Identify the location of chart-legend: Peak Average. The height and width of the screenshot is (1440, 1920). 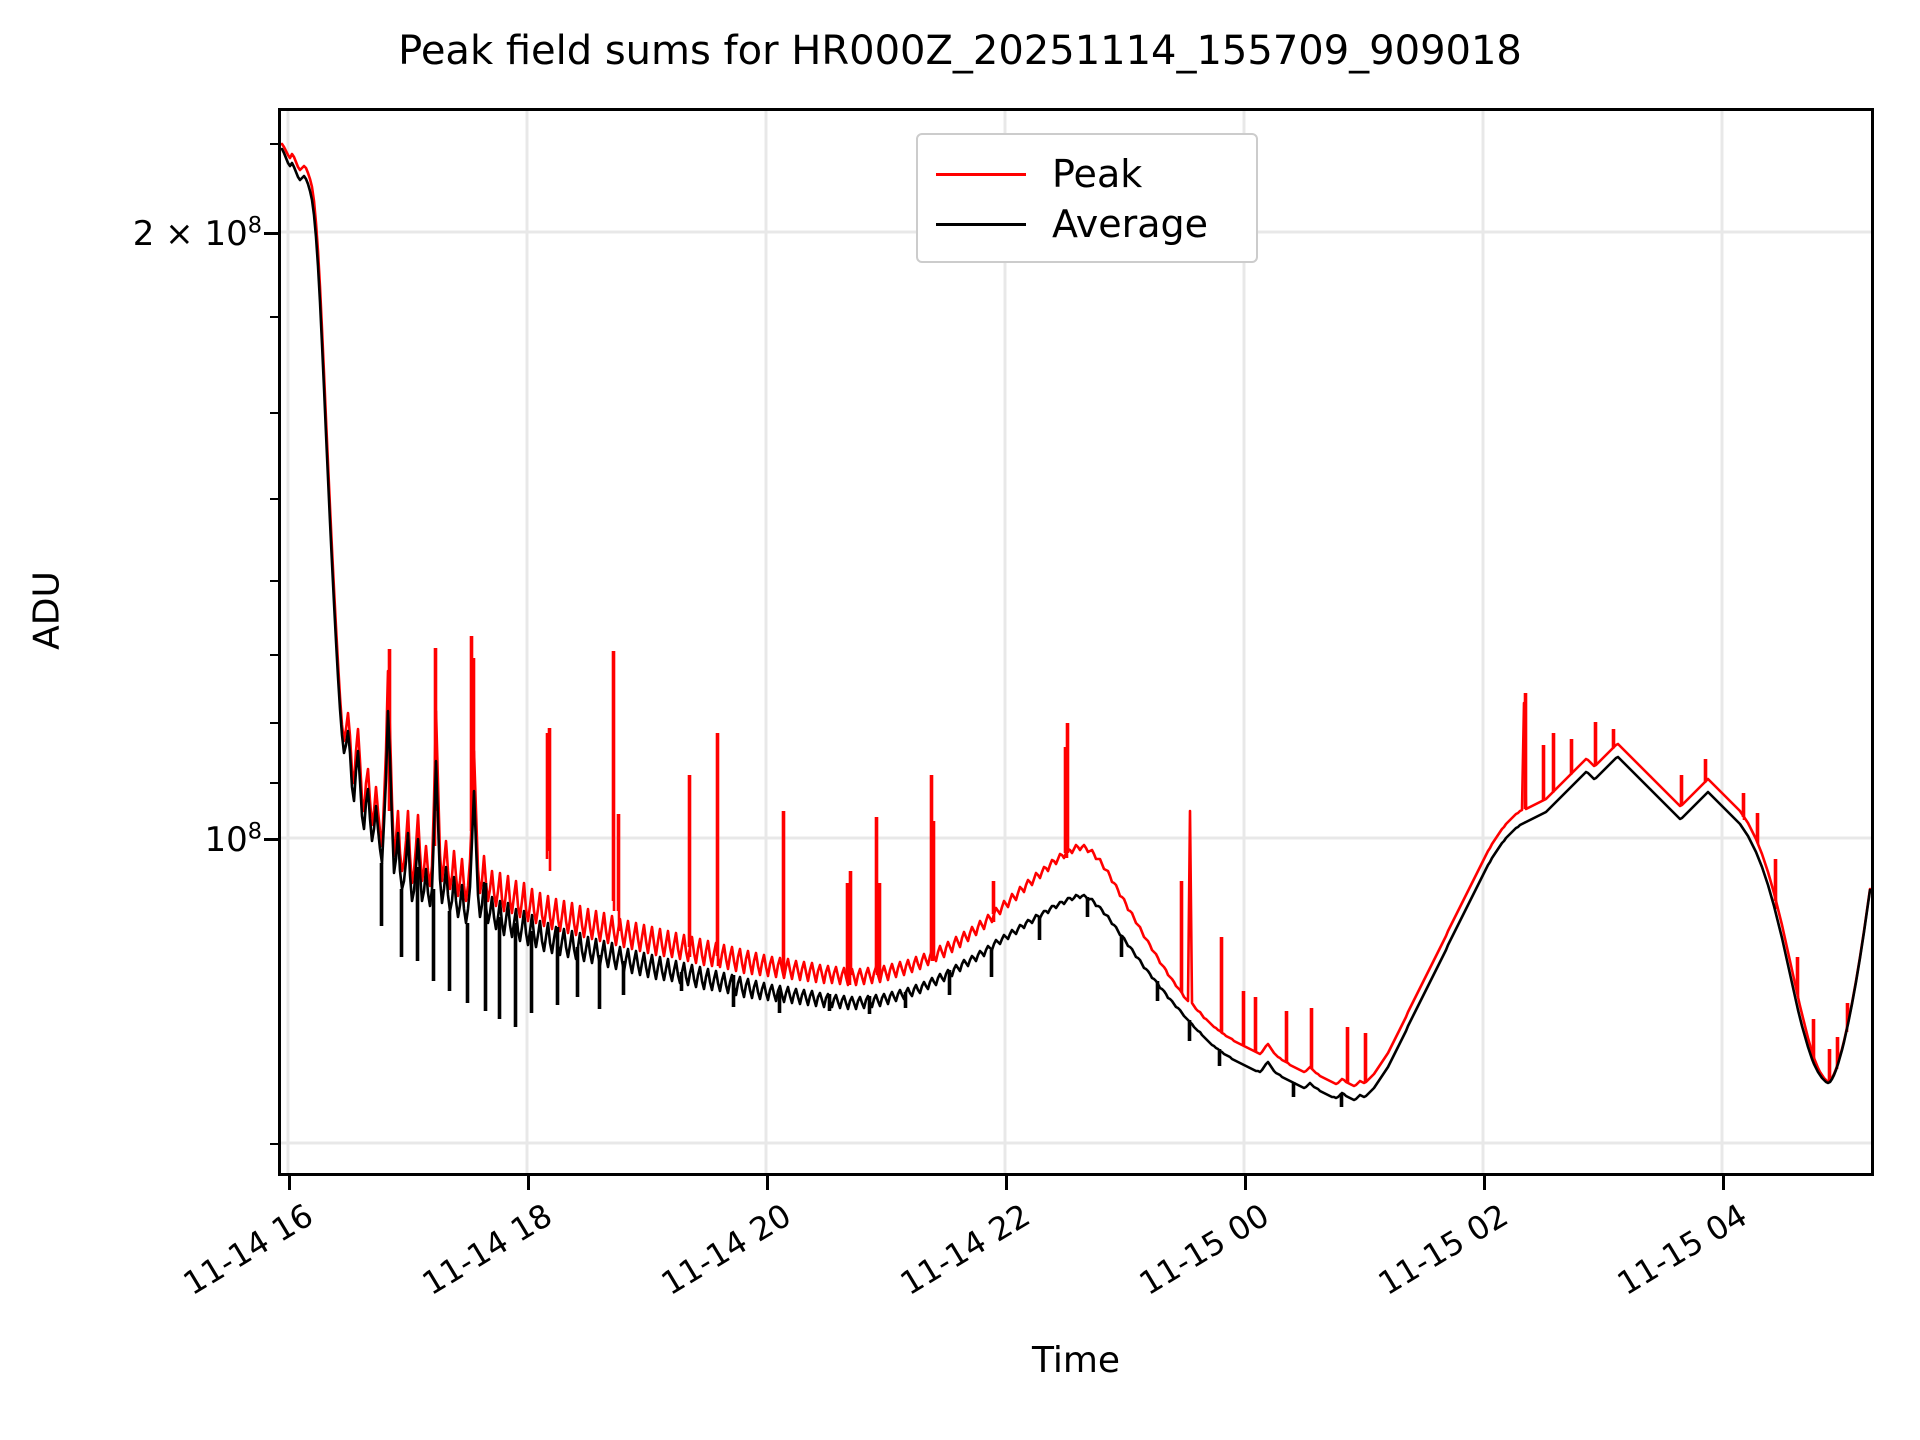
(1087, 198).